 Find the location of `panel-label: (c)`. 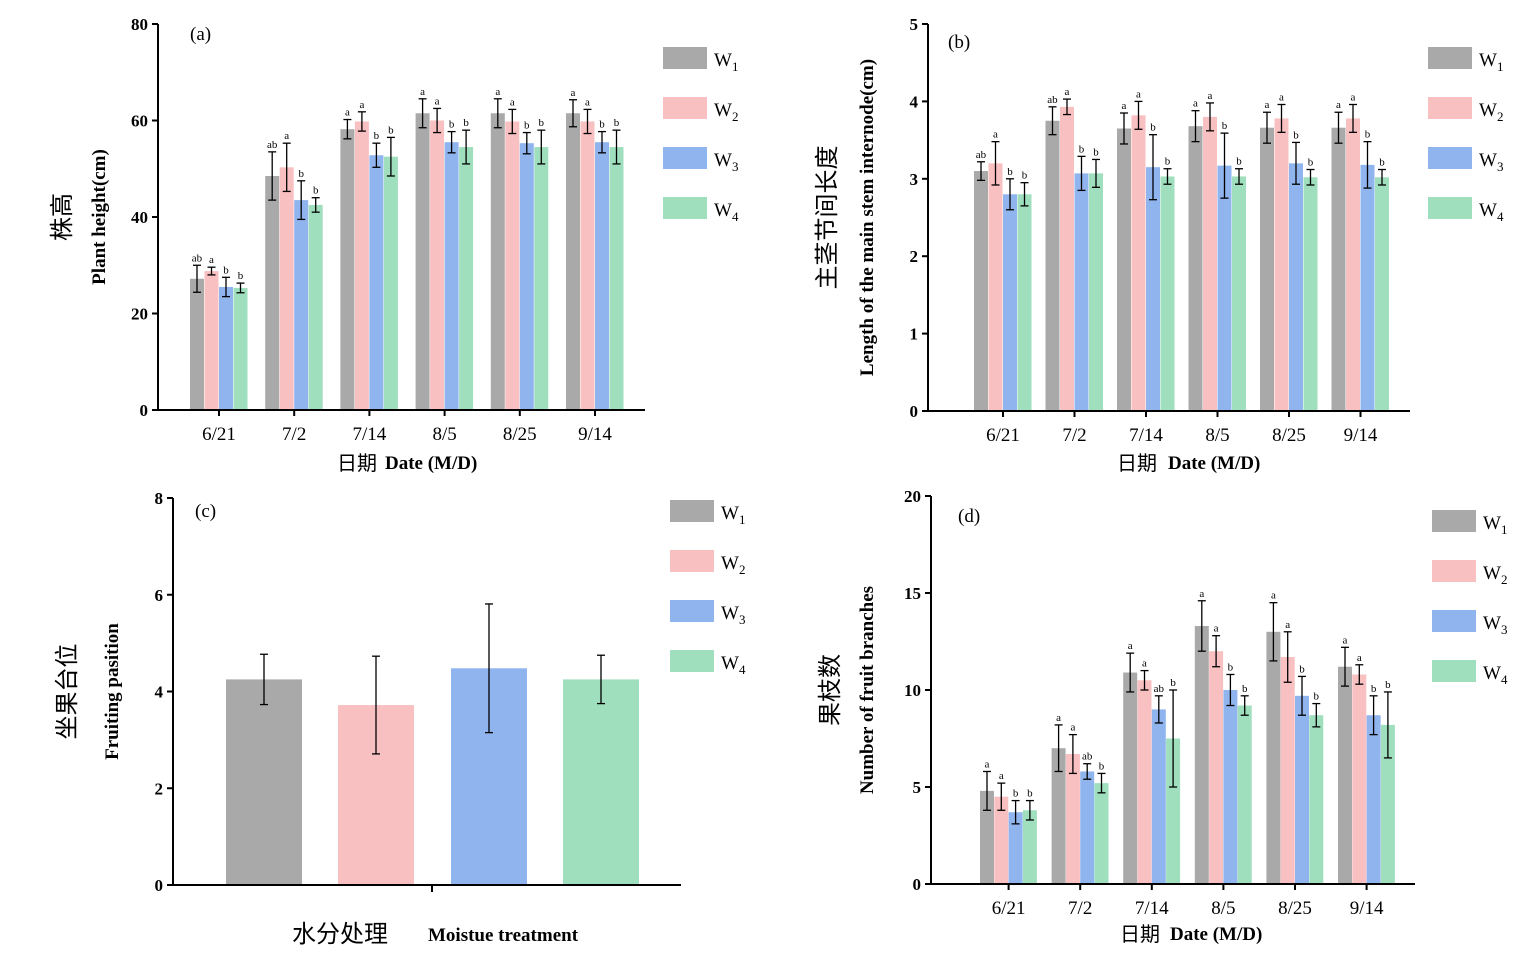

panel-label: (c) is located at coordinates (205, 511).